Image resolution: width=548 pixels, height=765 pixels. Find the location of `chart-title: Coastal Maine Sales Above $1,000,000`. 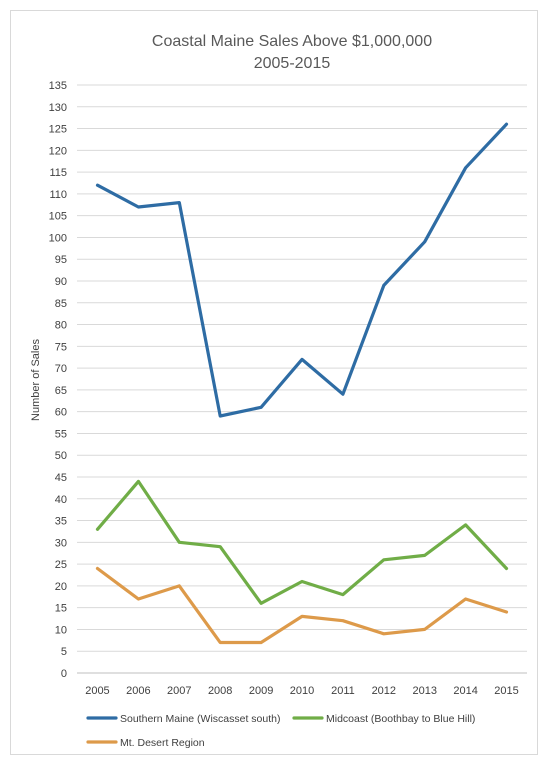

chart-title: Coastal Maine Sales Above $1,000,000 is located at coordinates (292, 41).